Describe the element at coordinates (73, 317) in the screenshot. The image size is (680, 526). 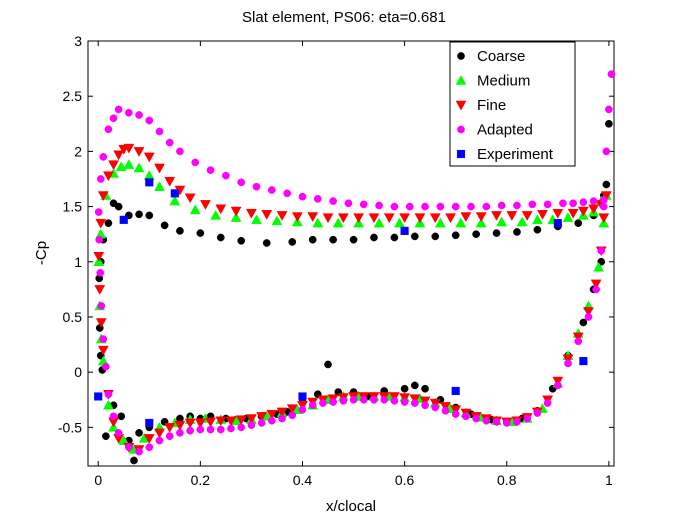
I see `y-tick-label: 0.5` at that location.